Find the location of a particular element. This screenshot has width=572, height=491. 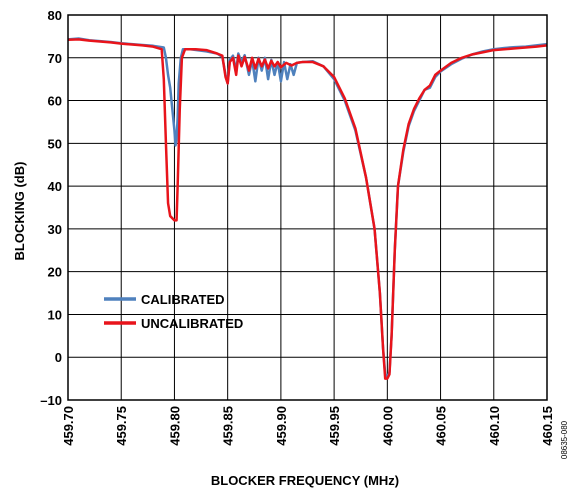

x-tick-label: 460.10 is located at coordinates (494, 426).